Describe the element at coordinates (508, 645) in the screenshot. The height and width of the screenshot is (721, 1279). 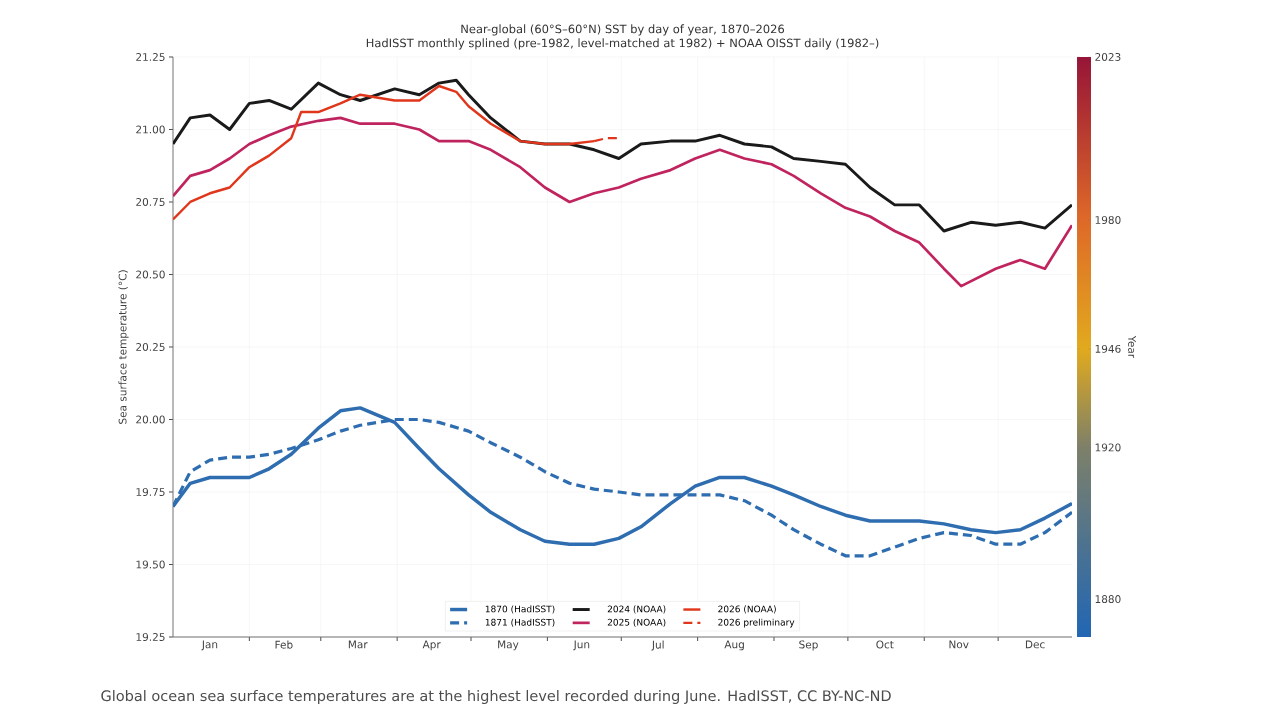
I see `x-tick-label: May` at that location.